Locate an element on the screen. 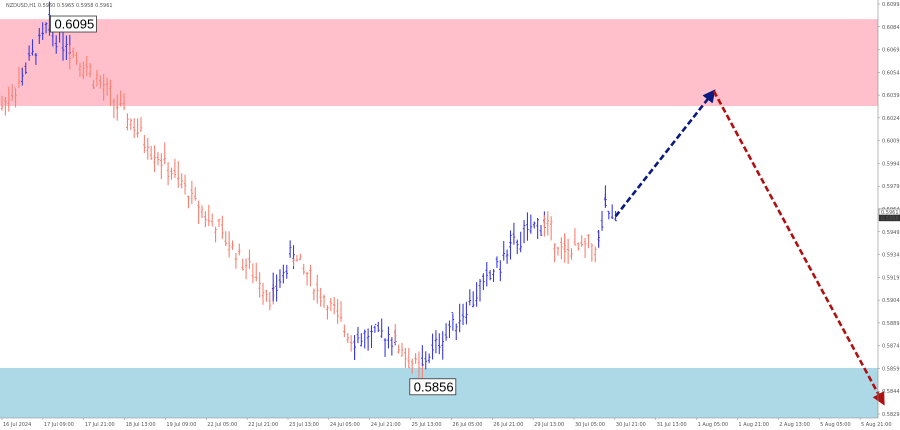  y-tick-label: 0.5874 is located at coordinates (891, 347).